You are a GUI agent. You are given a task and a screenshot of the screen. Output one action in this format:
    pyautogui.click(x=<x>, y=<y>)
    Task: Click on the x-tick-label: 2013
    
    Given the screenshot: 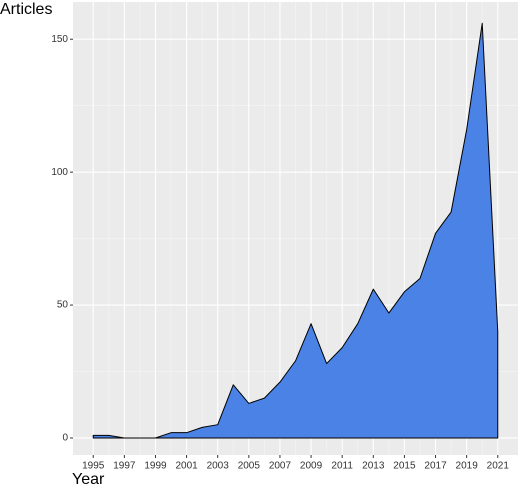 What is the action you would take?
    pyautogui.click(x=373, y=466)
    